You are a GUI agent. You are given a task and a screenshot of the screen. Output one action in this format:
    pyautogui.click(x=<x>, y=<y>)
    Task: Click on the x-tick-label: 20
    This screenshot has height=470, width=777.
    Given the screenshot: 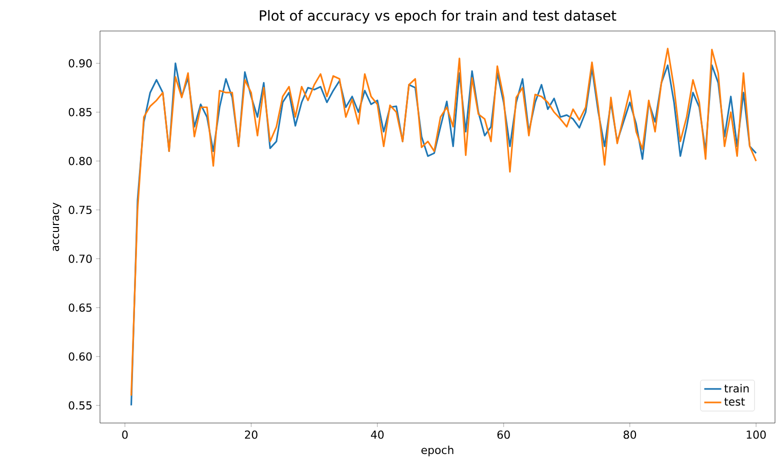 What is the action you would take?
    pyautogui.click(x=251, y=434)
    